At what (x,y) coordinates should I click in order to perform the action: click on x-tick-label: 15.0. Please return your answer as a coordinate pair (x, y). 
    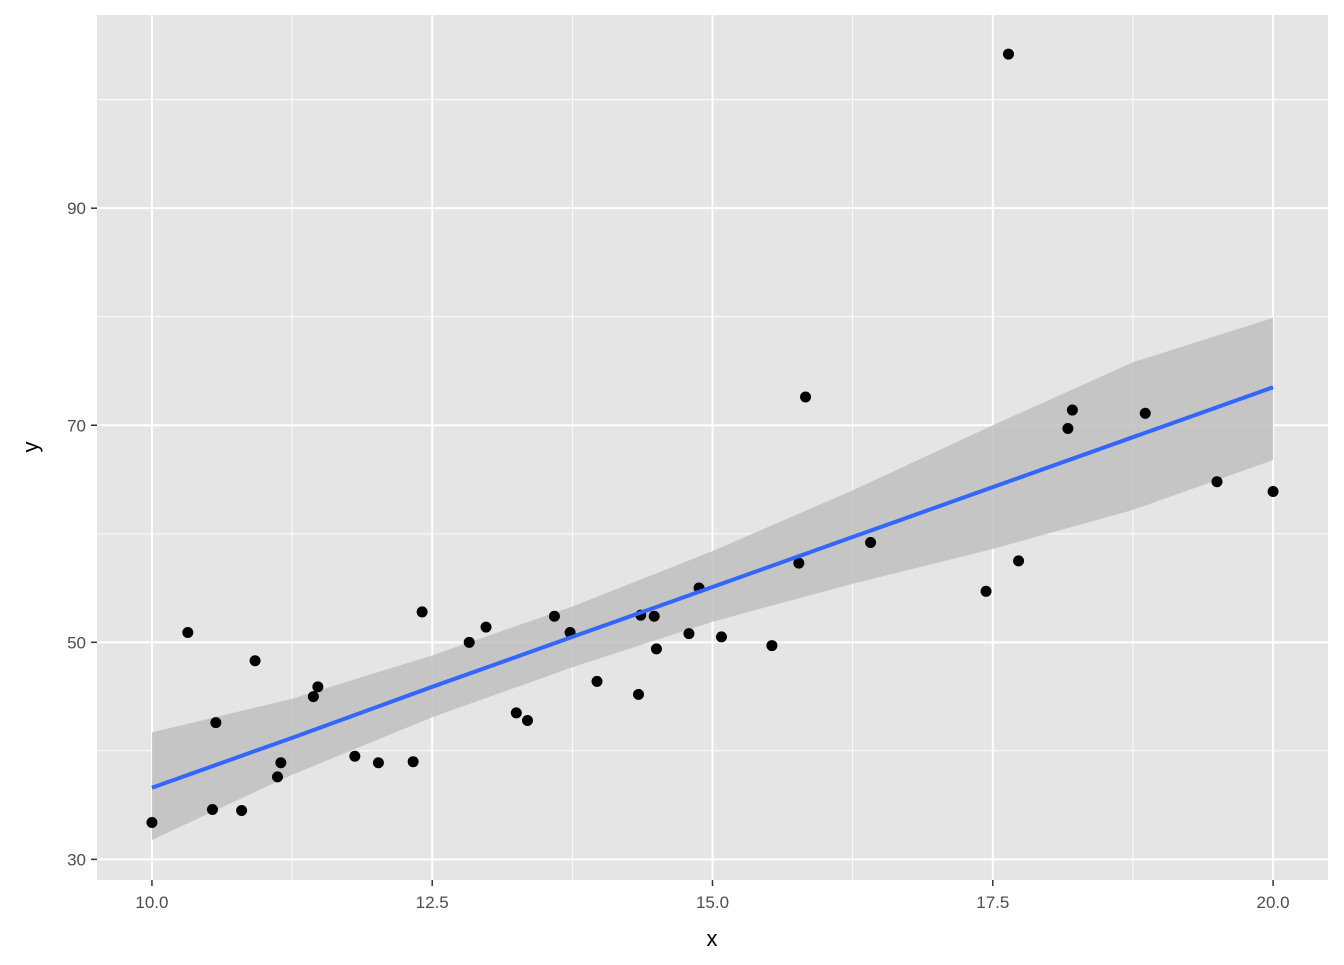
    Looking at the image, I should click on (712, 902).